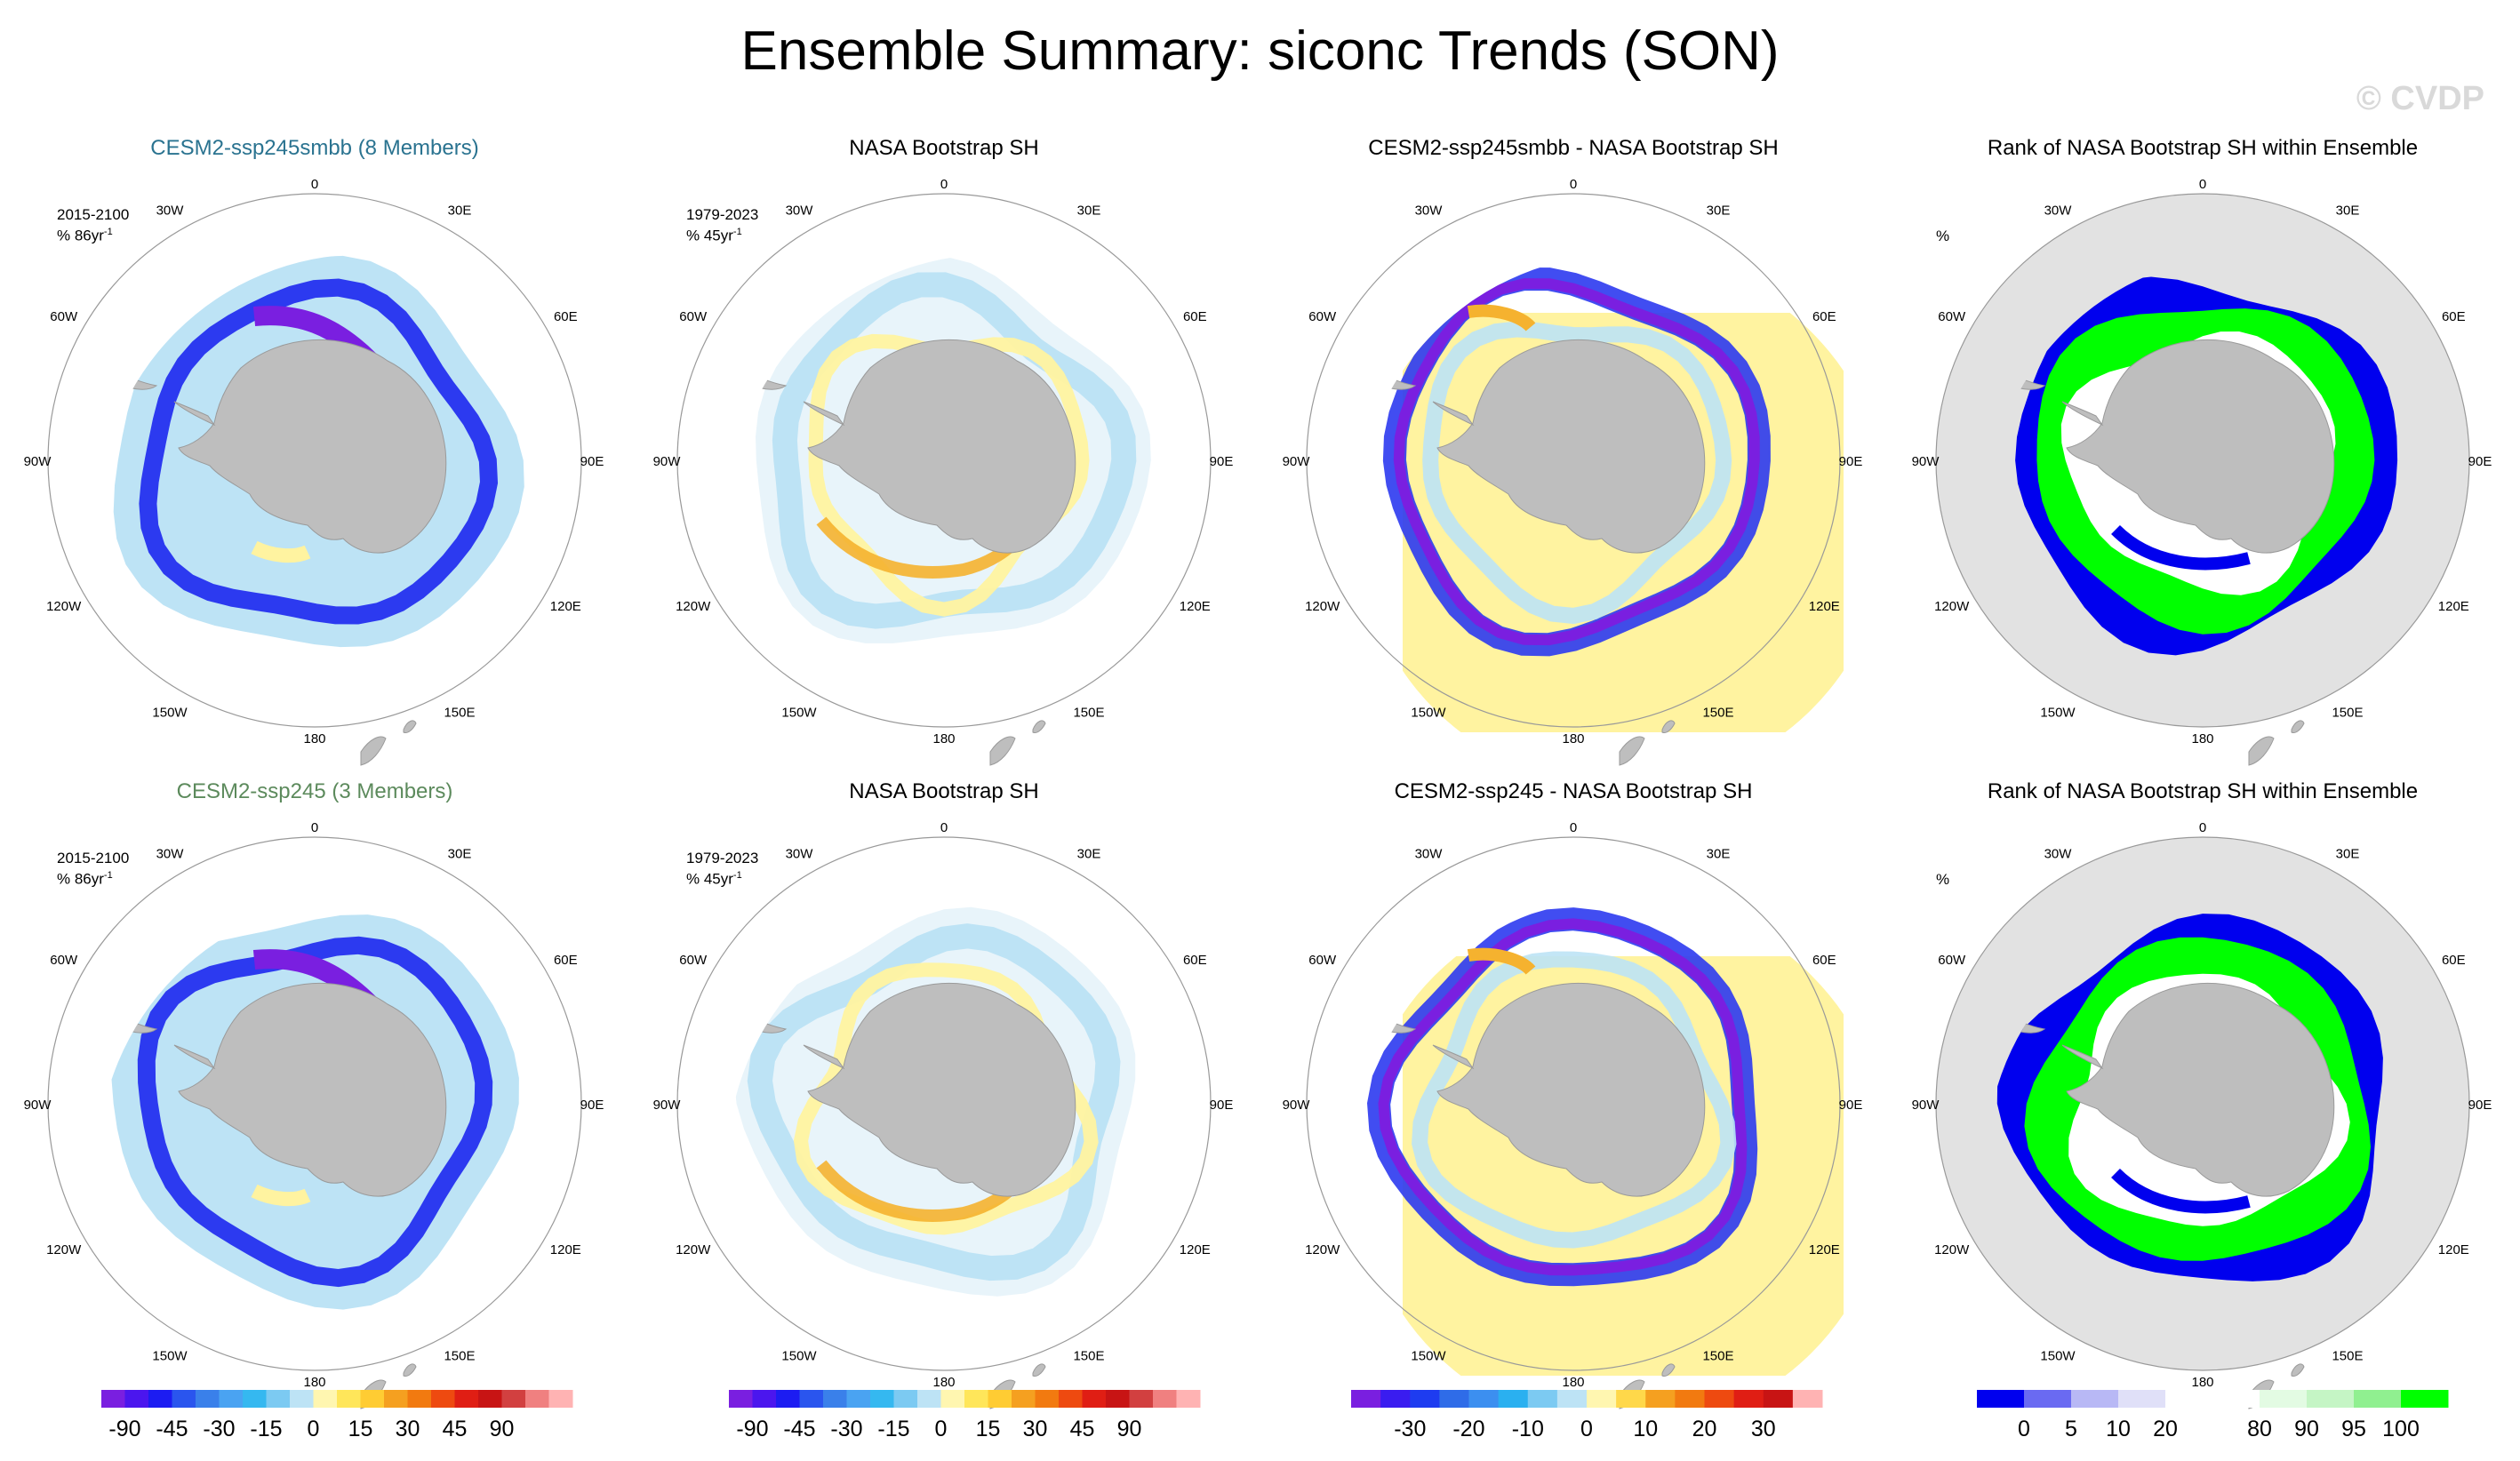  I want to click on period-label: 1979-2023, so click(722, 858).